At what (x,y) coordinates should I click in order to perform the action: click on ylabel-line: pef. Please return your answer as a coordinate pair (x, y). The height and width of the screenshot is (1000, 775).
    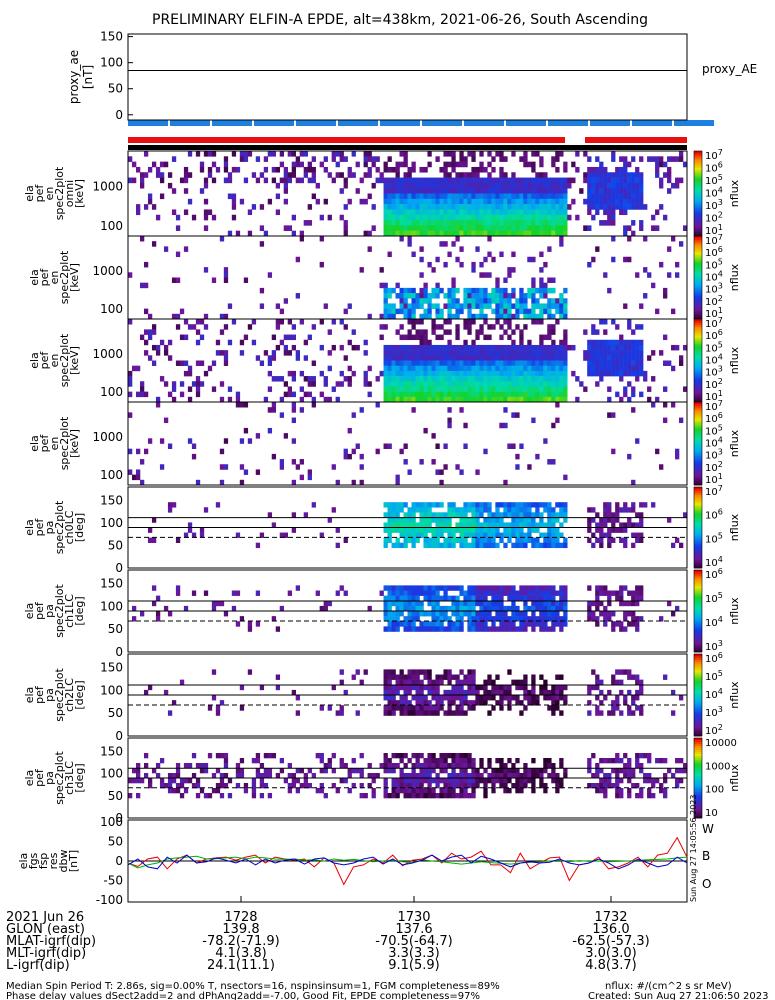
    Looking at the image, I should click on (39, 610).